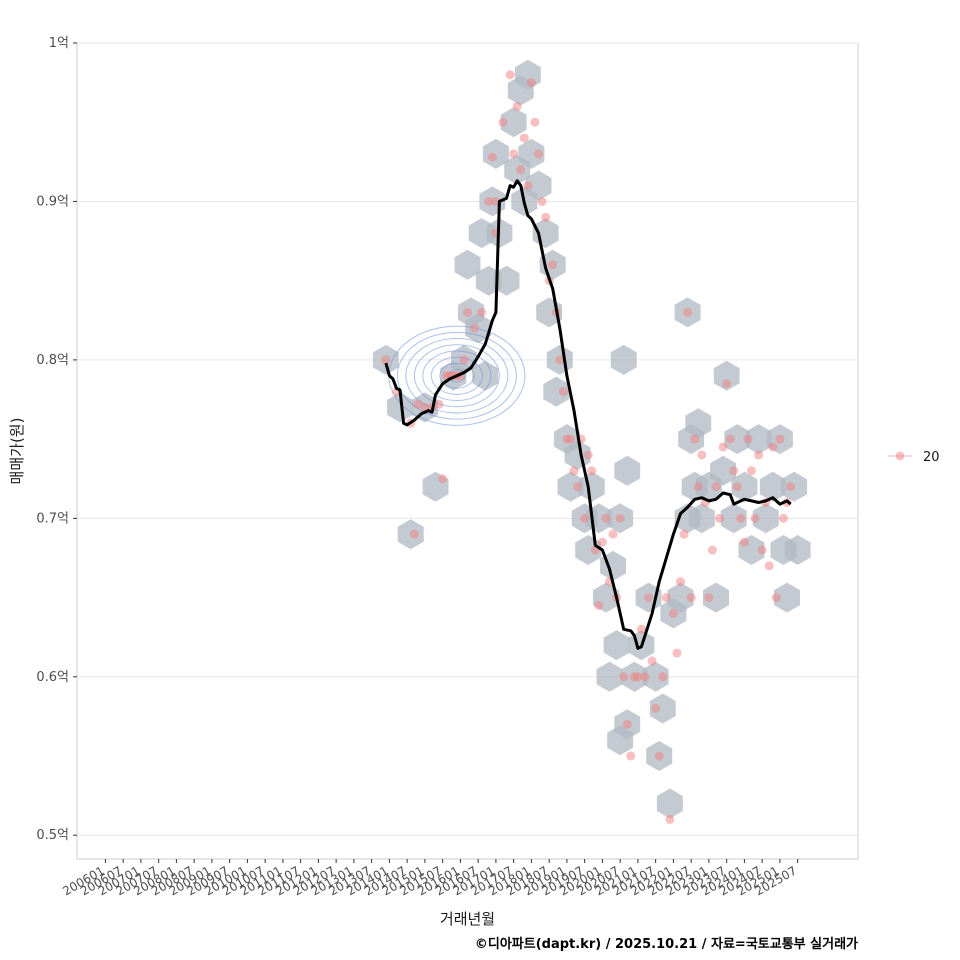 The height and width of the screenshot is (960, 960). Describe the element at coordinates (52, 518) in the screenshot. I see `y-tick-label: 0.7억` at that location.